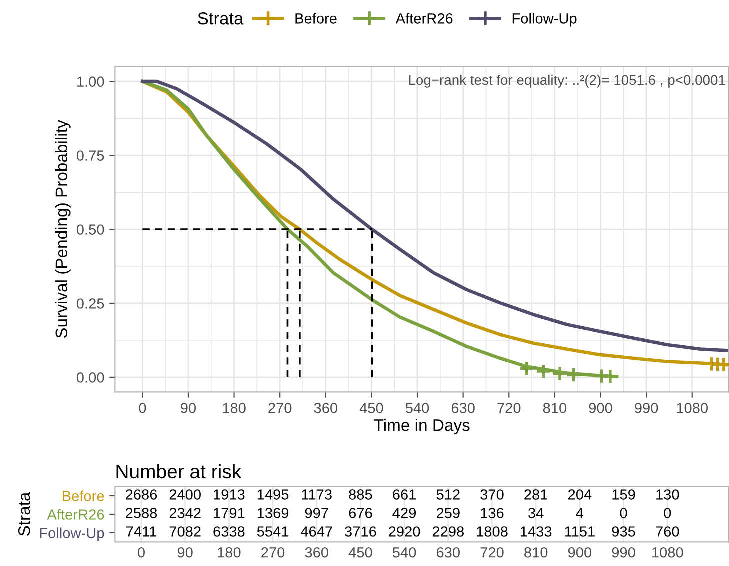 Image resolution: width=729 pixels, height=566 pixels. Describe the element at coordinates (75, 514) in the screenshot. I see `y-tick-label: AfterR26` at that location.